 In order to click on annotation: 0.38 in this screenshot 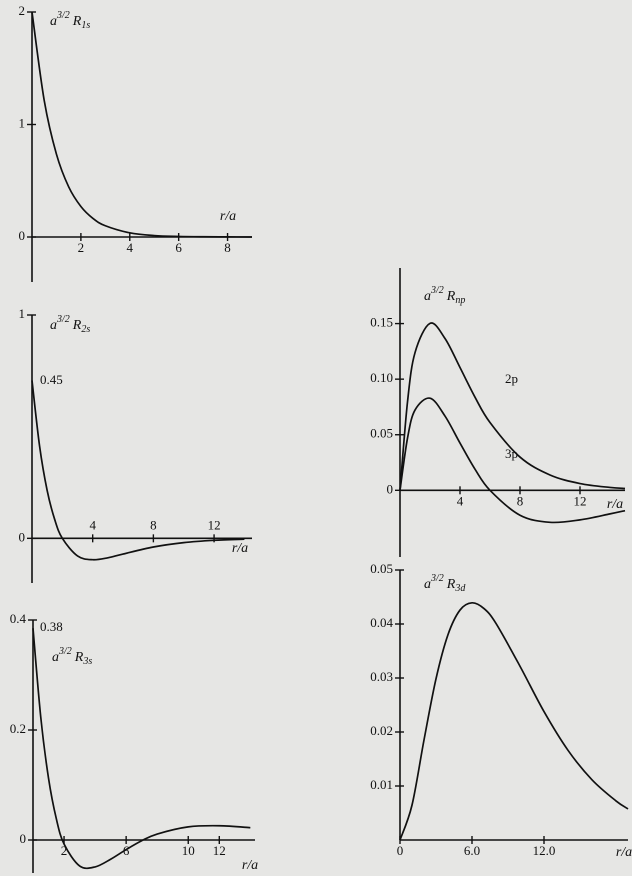, I will do `click(51, 626)`.